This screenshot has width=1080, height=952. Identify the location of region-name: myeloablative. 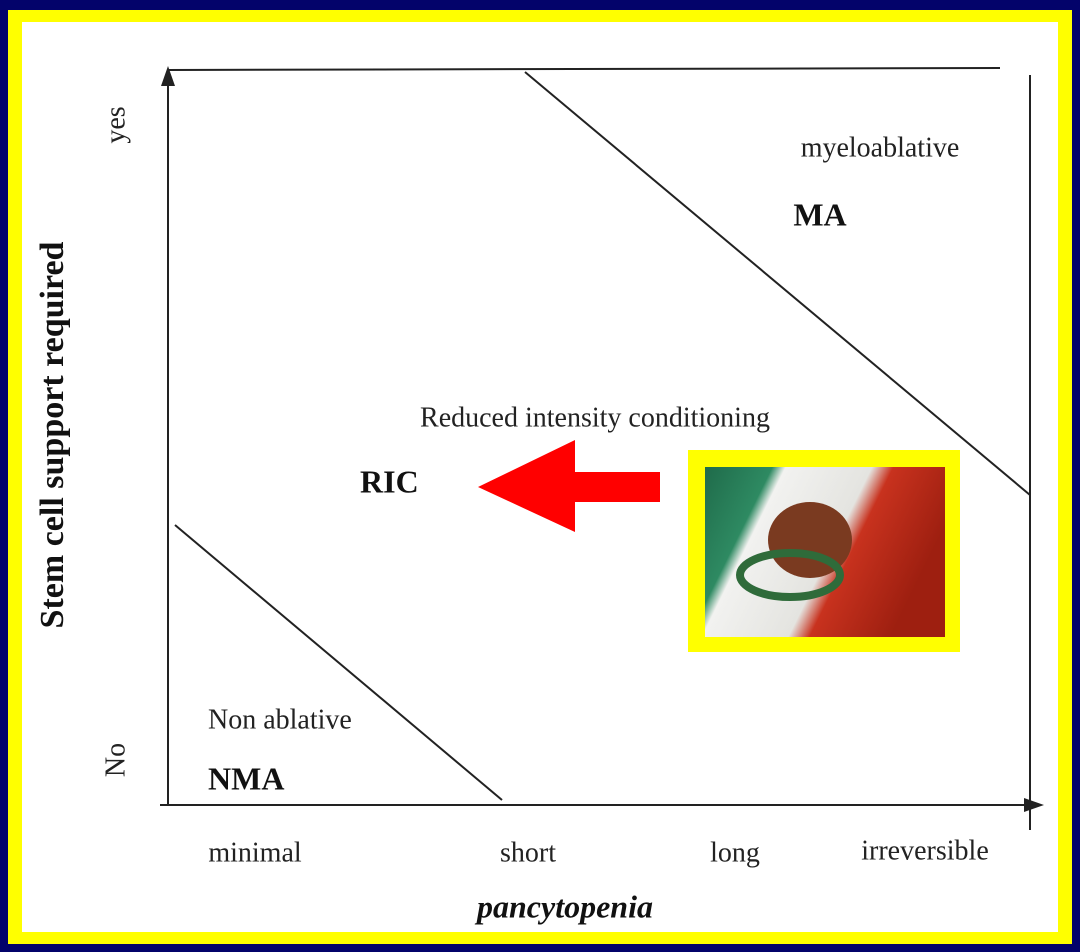
(880, 147).